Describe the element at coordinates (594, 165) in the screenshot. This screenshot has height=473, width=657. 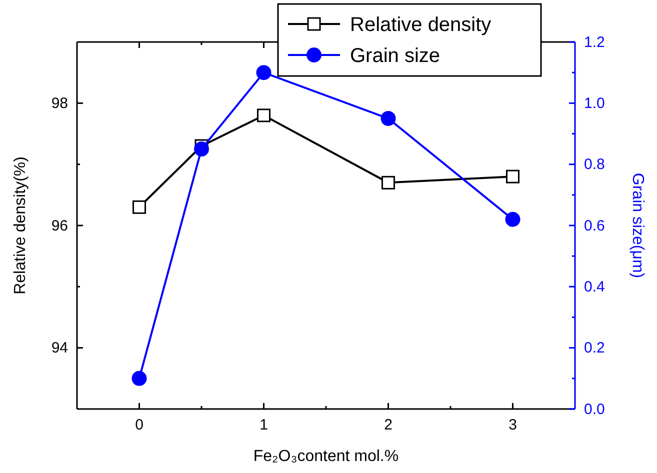
I see `y2-tick-label: 0.8` at that location.